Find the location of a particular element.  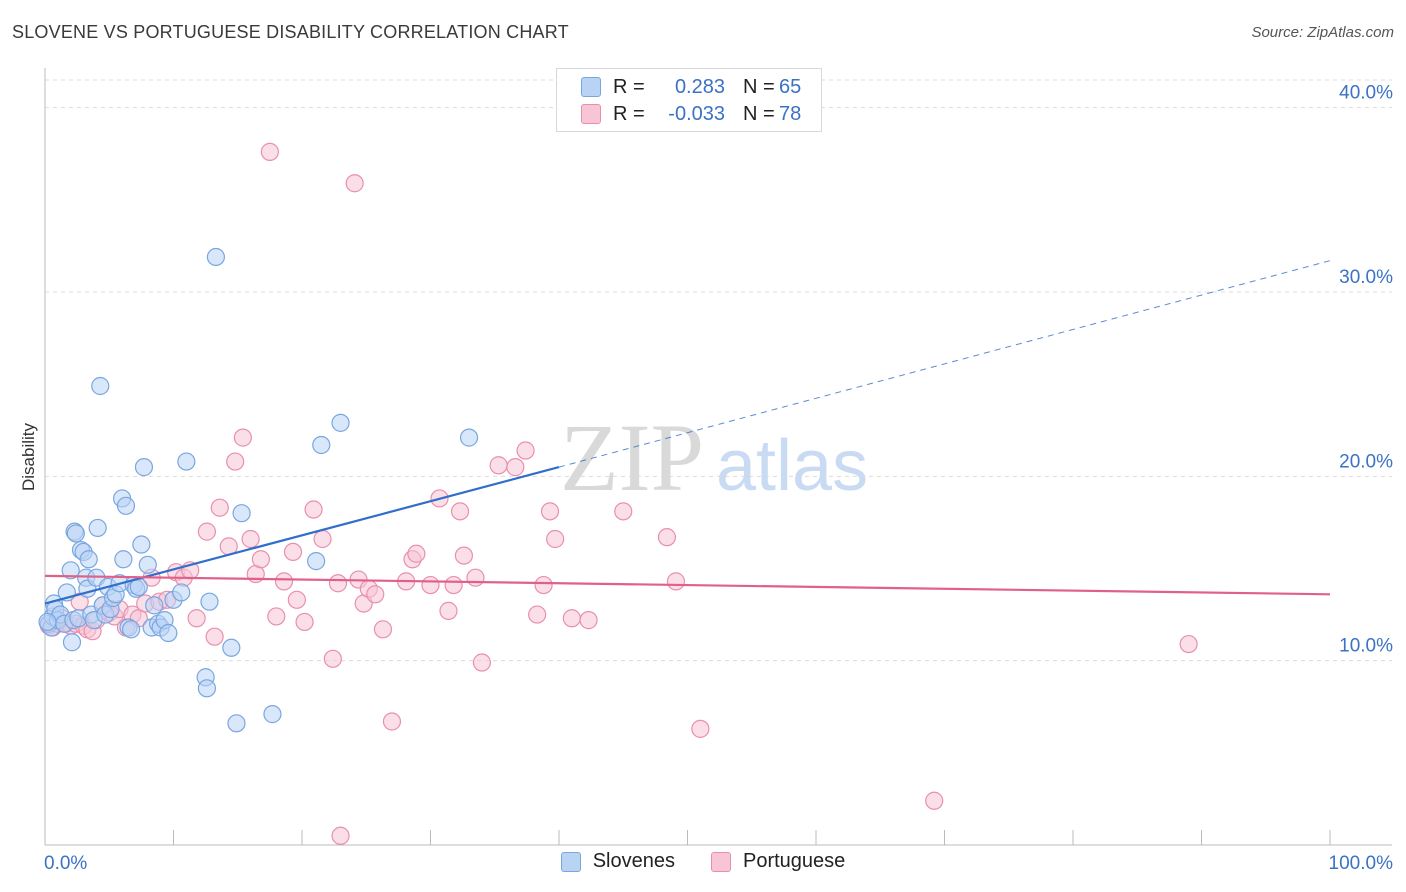

legend-r-value: -0.033 is located at coordinates (696, 113).